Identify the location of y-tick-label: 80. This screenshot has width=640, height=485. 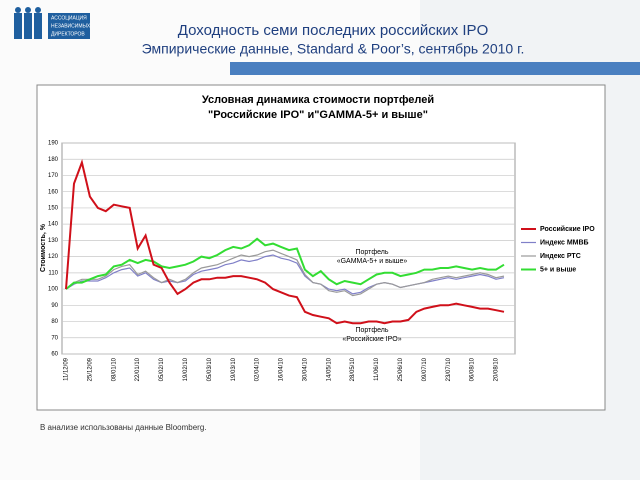
(54, 322).